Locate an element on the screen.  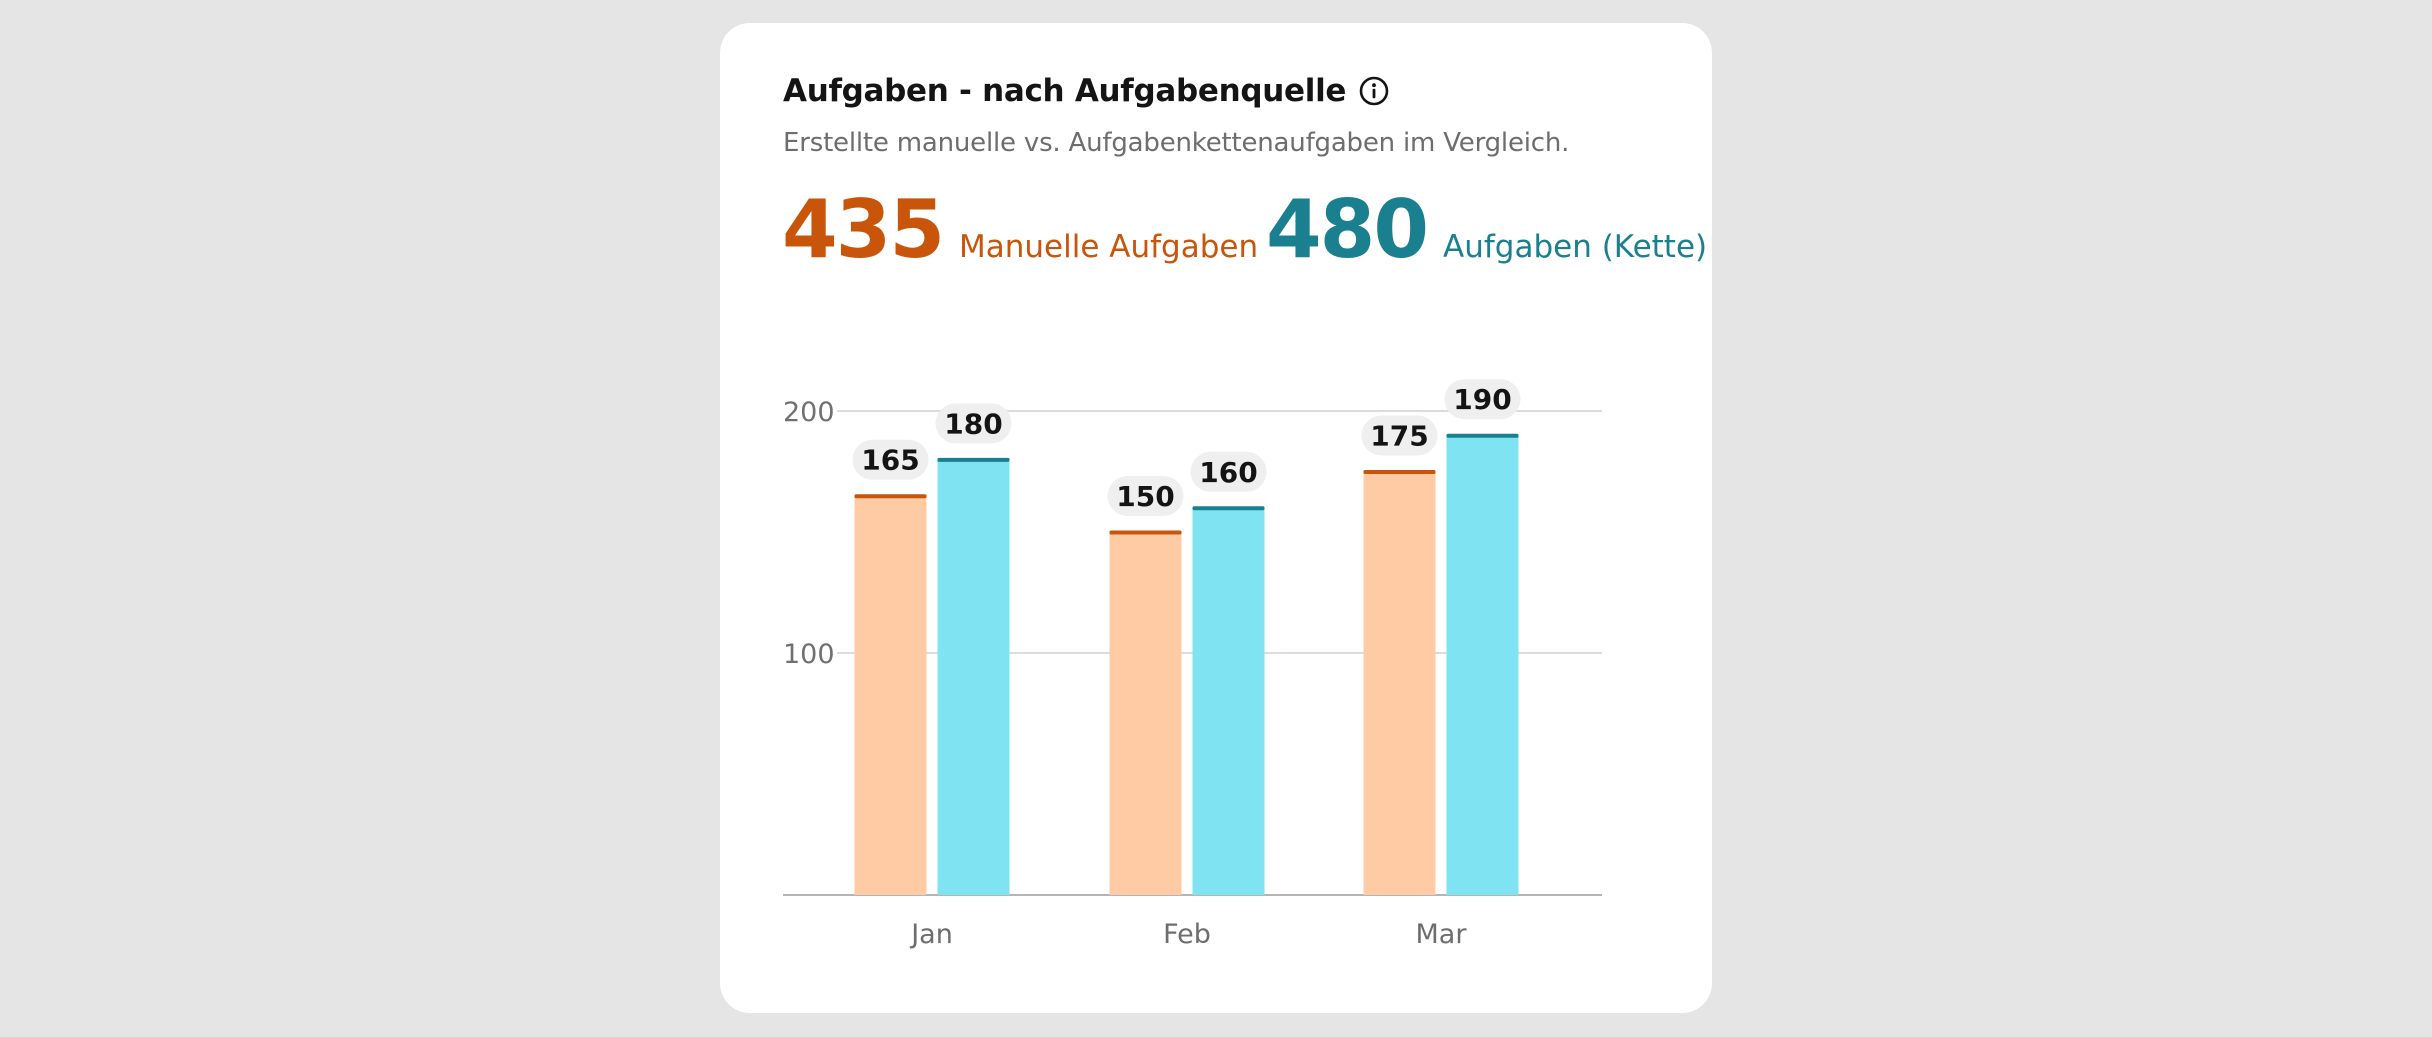
kpi-manual-label: Manuelle Aufgaben is located at coordinates (1109, 247).